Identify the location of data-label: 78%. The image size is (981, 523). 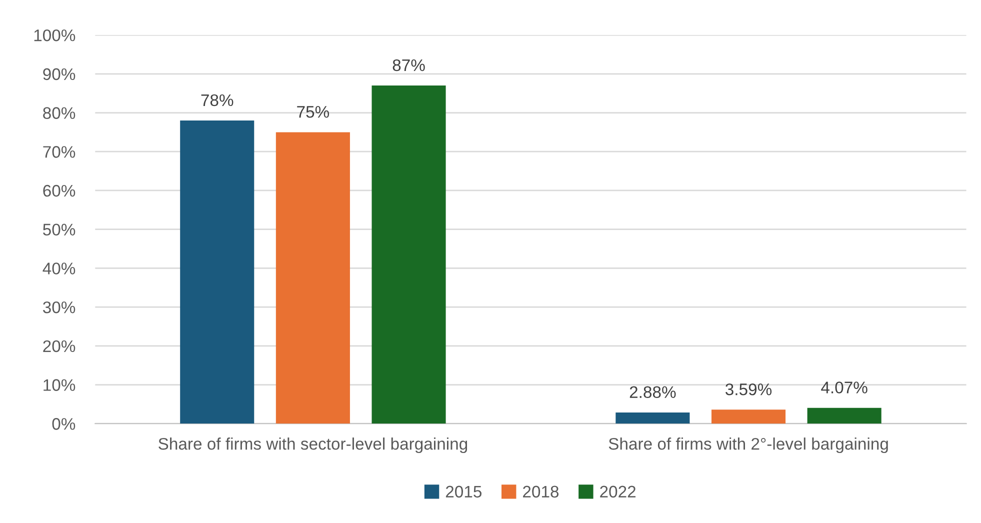
(217, 100).